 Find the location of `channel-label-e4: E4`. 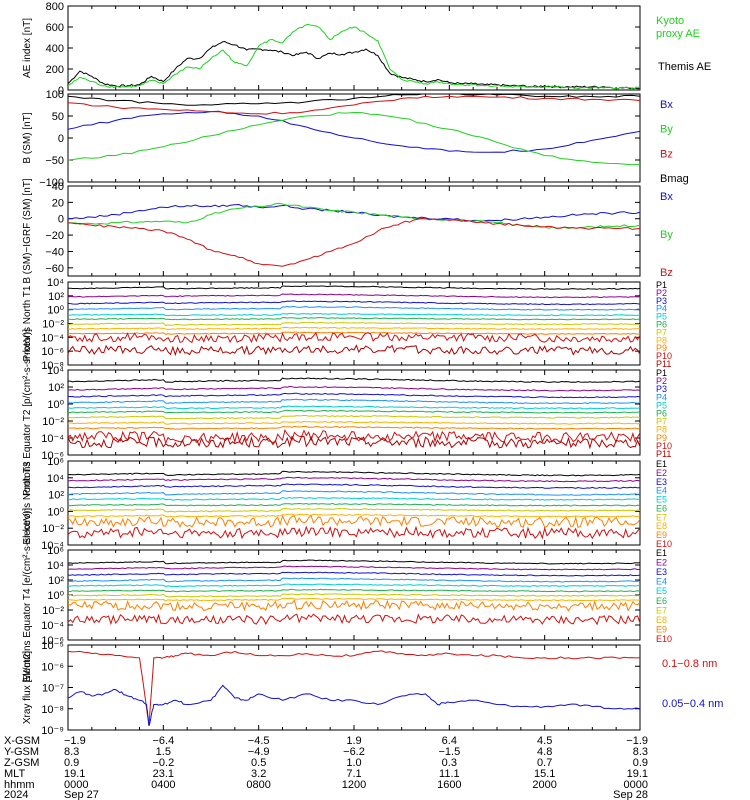

channel-label-e4: E4 is located at coordinates (661, 491).